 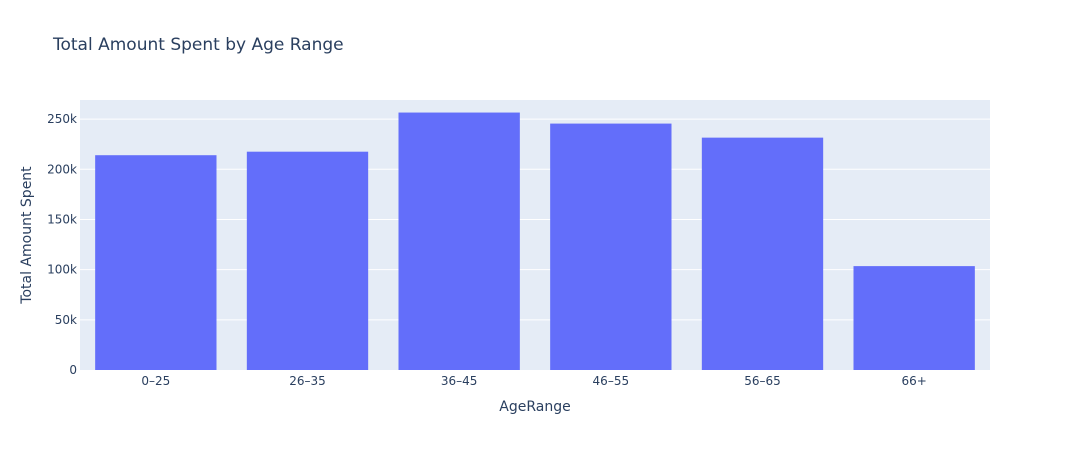 I want to click on x-tick-label: 66+, so click(x=914, y=381).